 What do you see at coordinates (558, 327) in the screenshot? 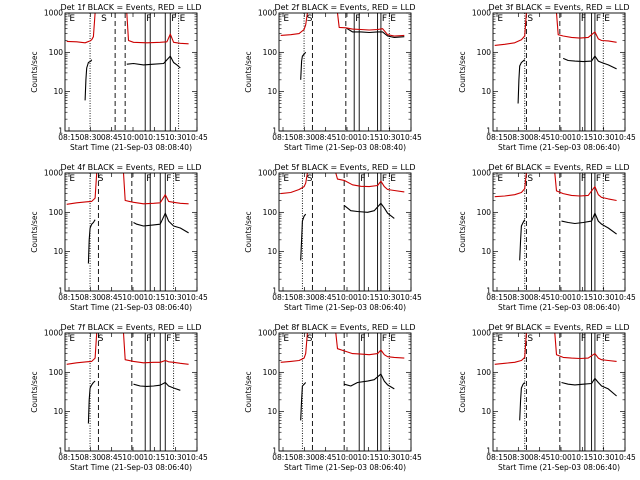
I see `chart-title: Det 9f BLACK = Events, RED = LLD` at bounding box center [558, 327].